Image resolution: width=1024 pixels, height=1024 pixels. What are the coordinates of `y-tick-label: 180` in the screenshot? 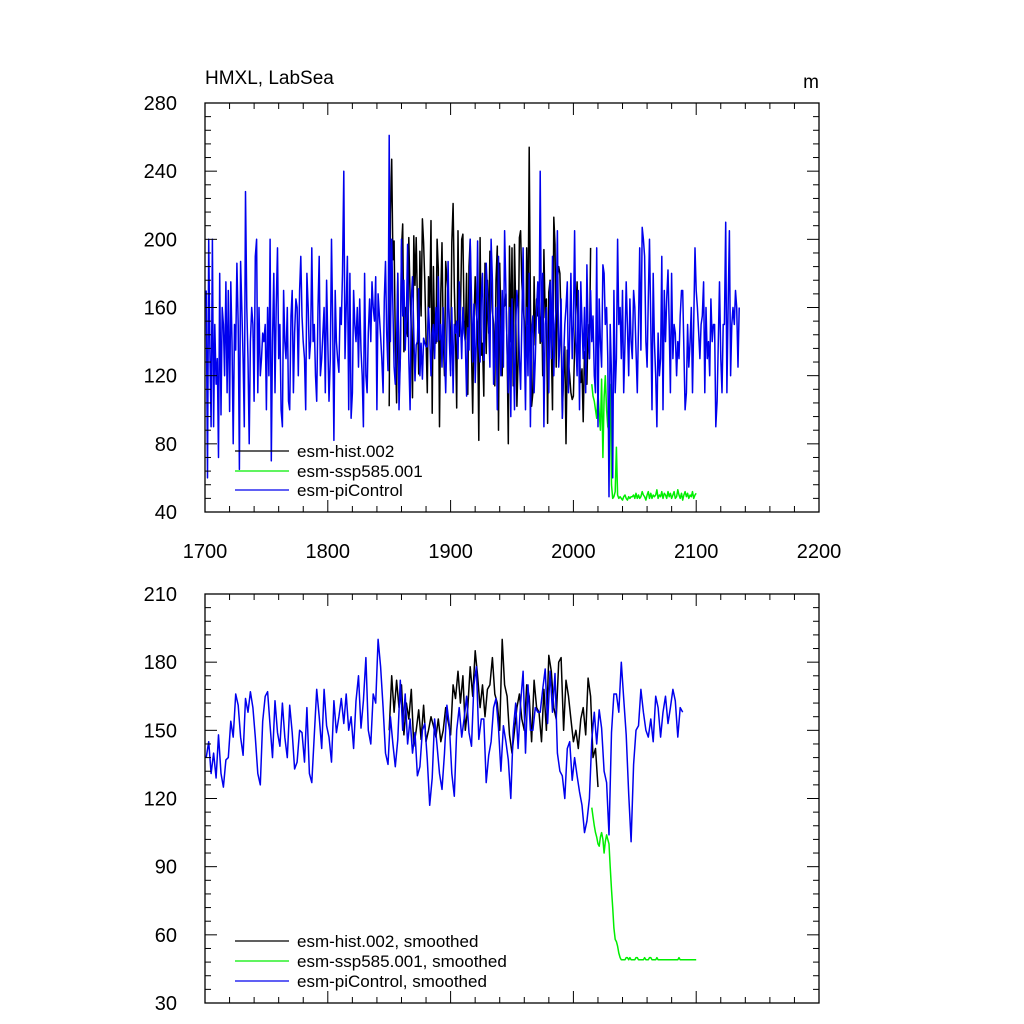 It's located at (160, 663).